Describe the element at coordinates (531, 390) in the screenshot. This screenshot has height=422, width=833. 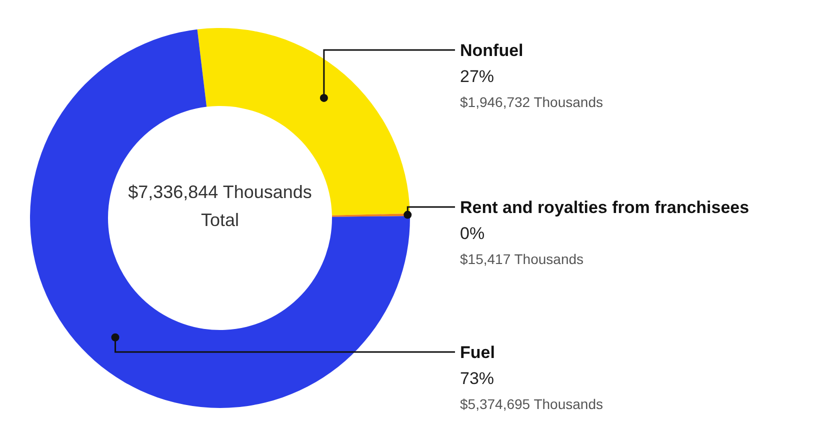
I see `data-label: 73% $5,374,695 Thousands` at that location.